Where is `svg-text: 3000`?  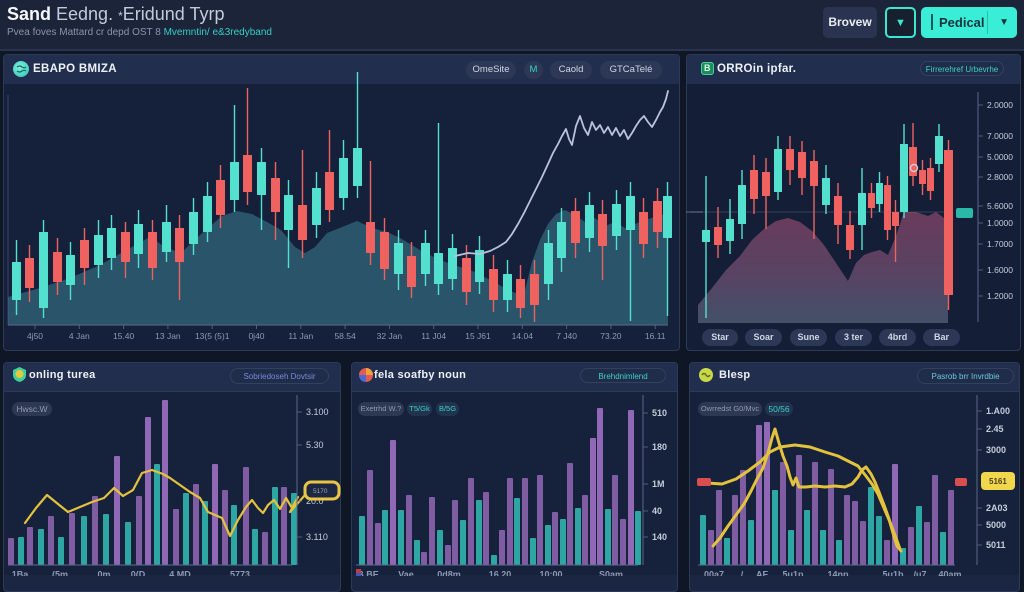
svg-text: 3000 is located at coordinates (996, 450).